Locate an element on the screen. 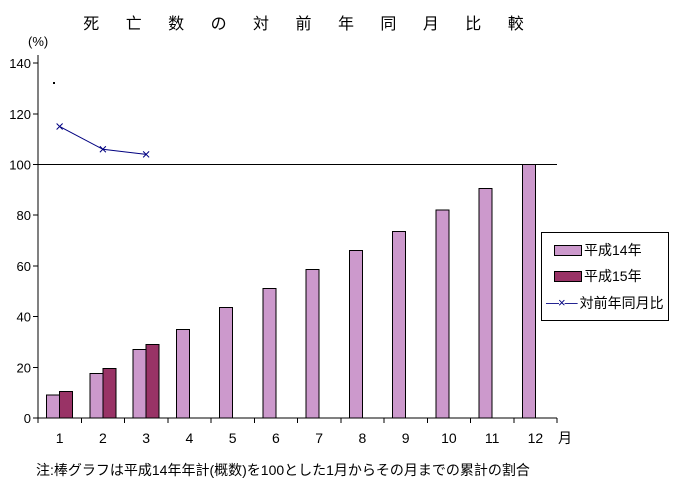 Image resolution: width=675 pixels, height=490 pixels. legend: 平成14年 平成15年 —×— 対前年同月比 is located at coordinates (605, 276).